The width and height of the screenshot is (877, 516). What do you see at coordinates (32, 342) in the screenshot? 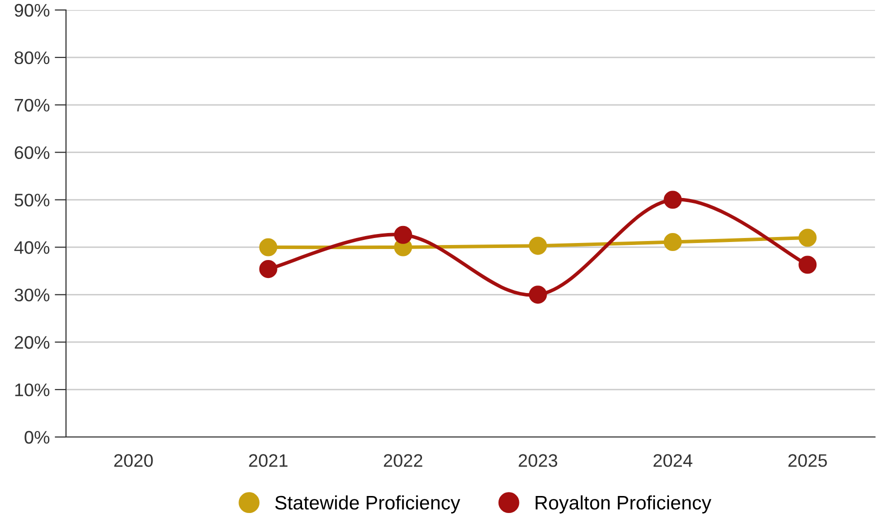
I see `y-tick-label: 20%` at bounding box center [32, 342].